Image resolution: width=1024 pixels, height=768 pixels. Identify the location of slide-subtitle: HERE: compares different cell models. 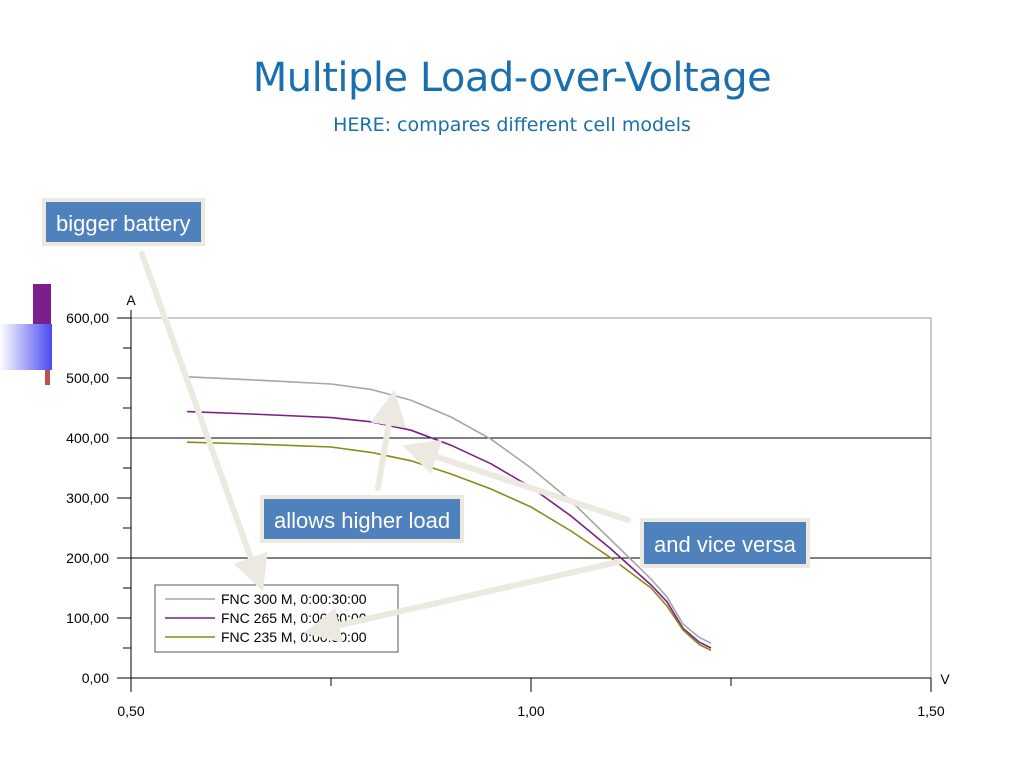
(512, 125).